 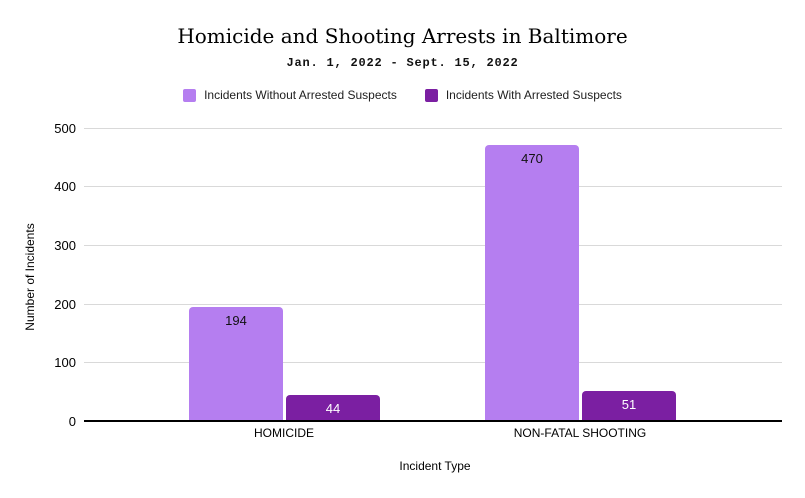 What do you see at coordinates (433, 421) in the screenshot?
I see `x-axis-line` at bounding box center [433, 421].